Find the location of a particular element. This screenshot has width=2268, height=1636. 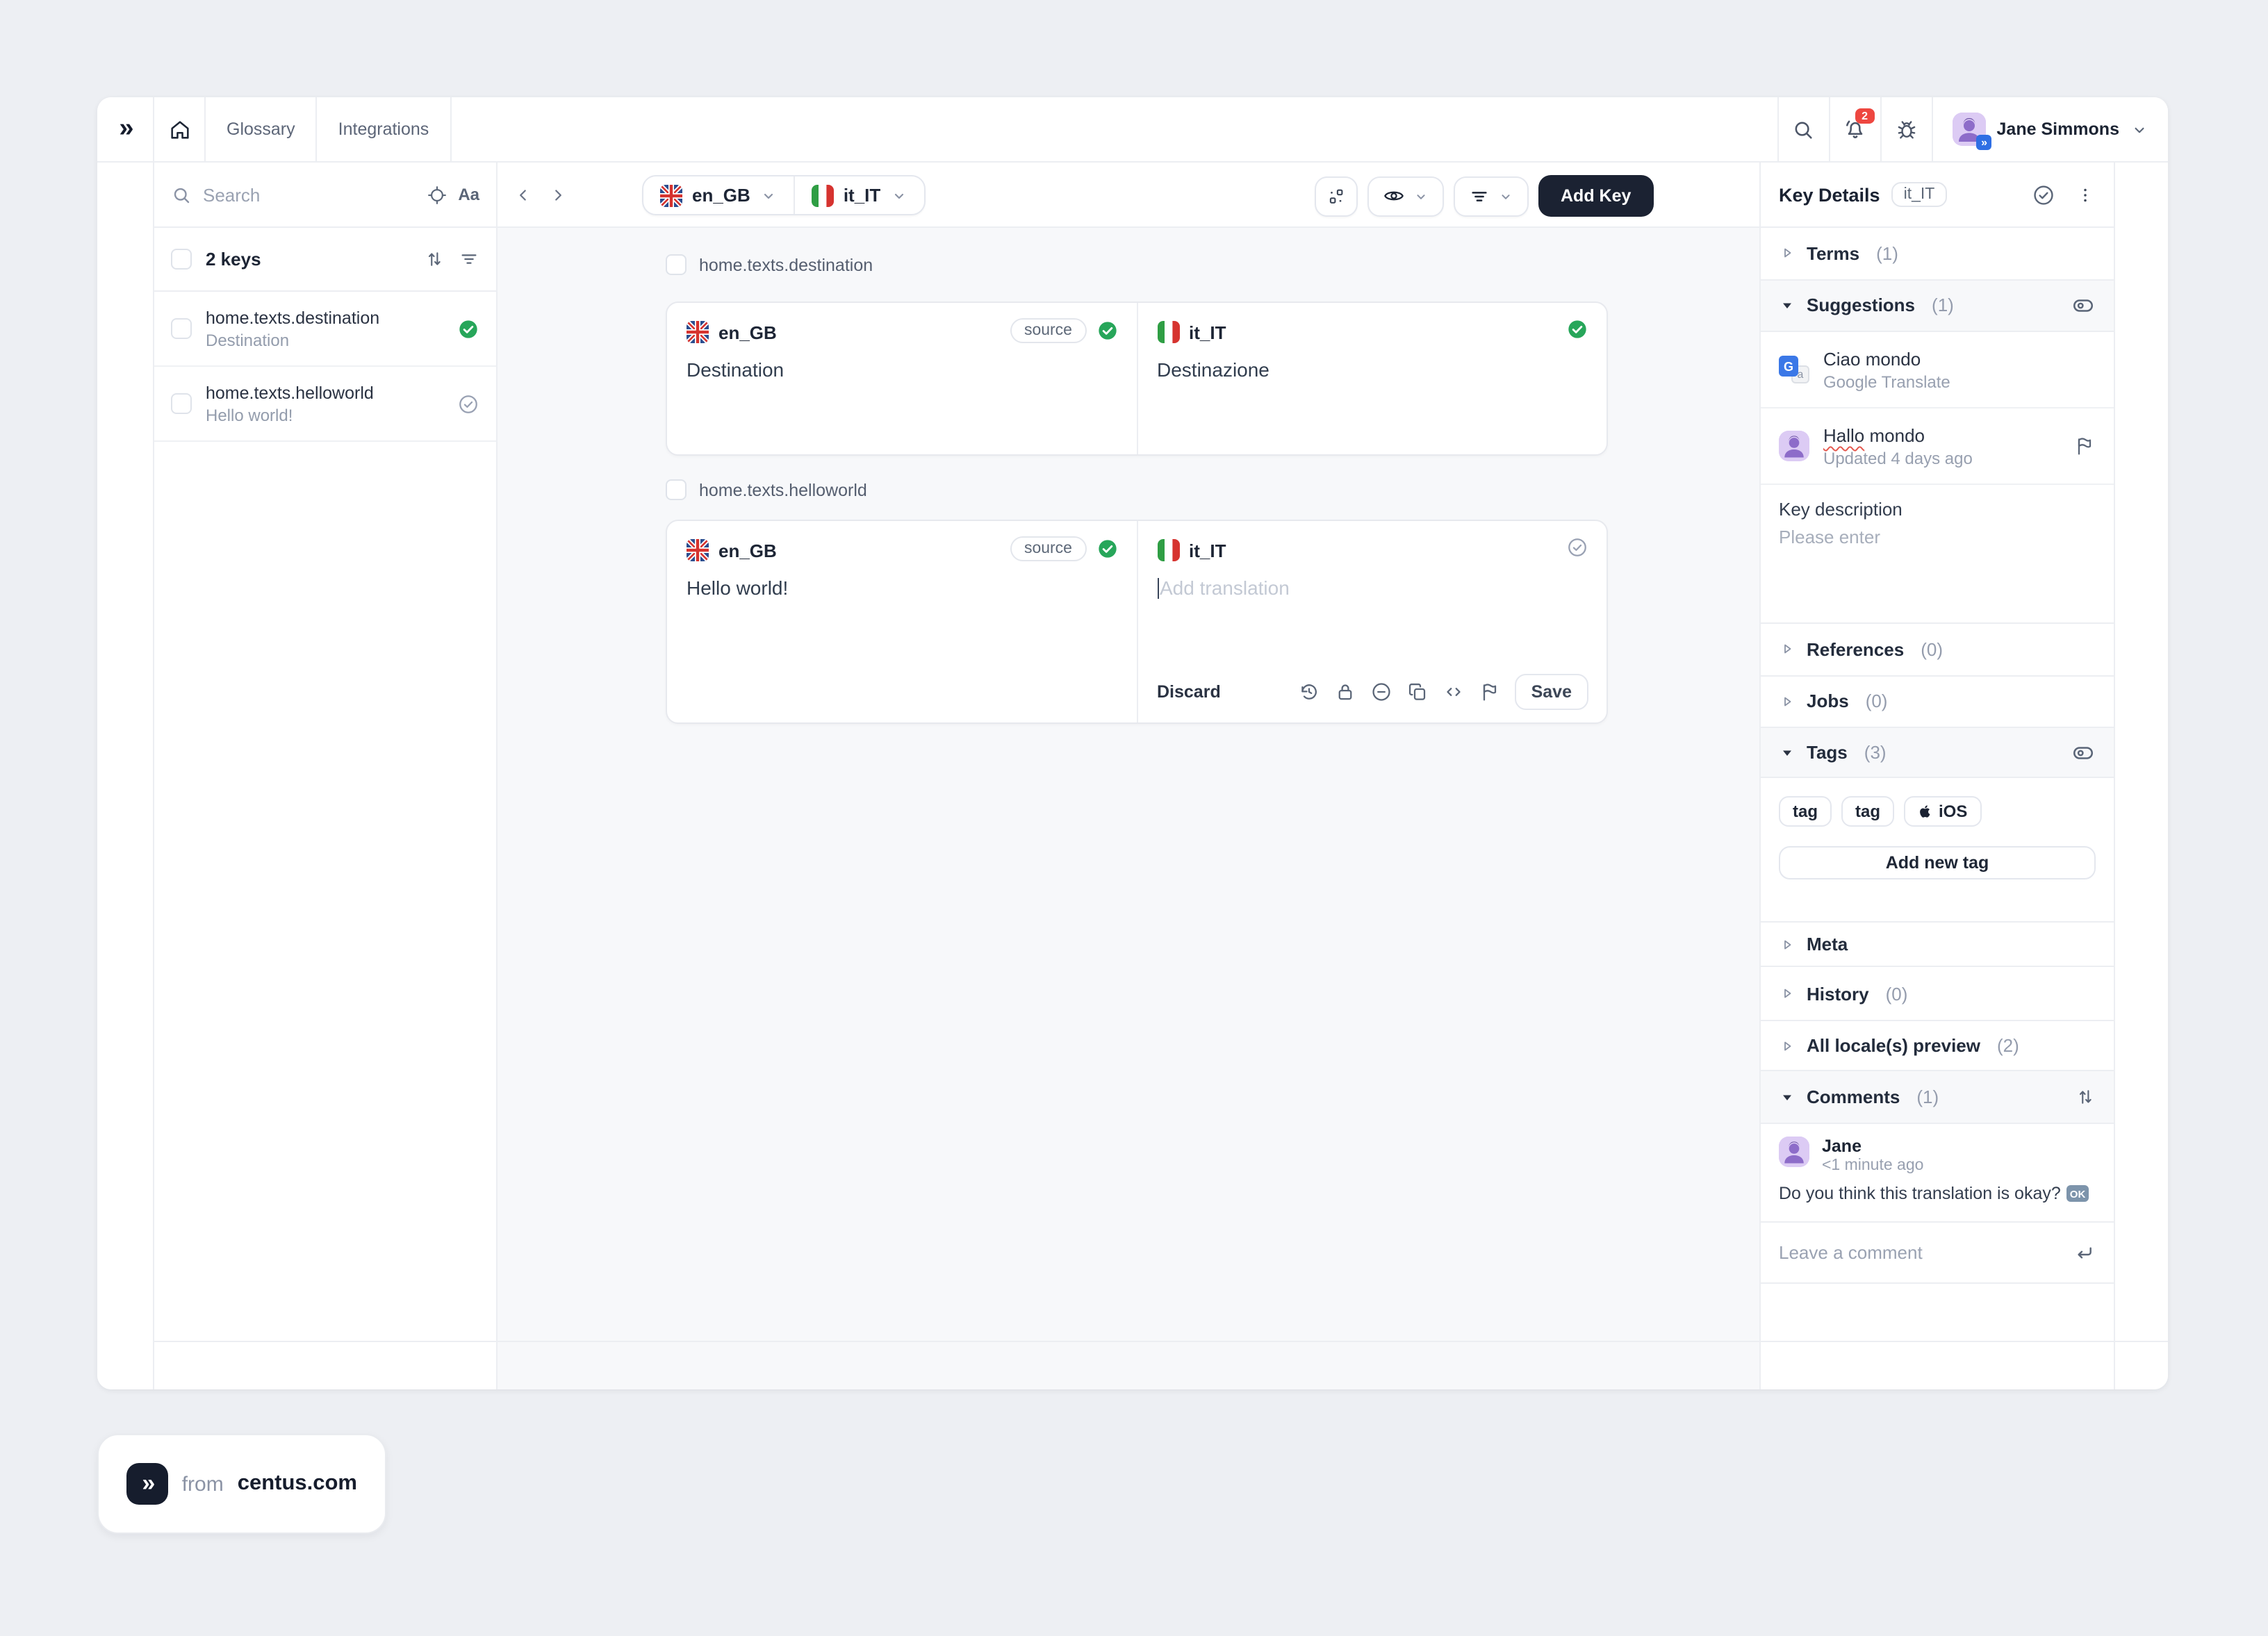

add-new-tag-button: Add new tag is located at coordinates (1937, 862).